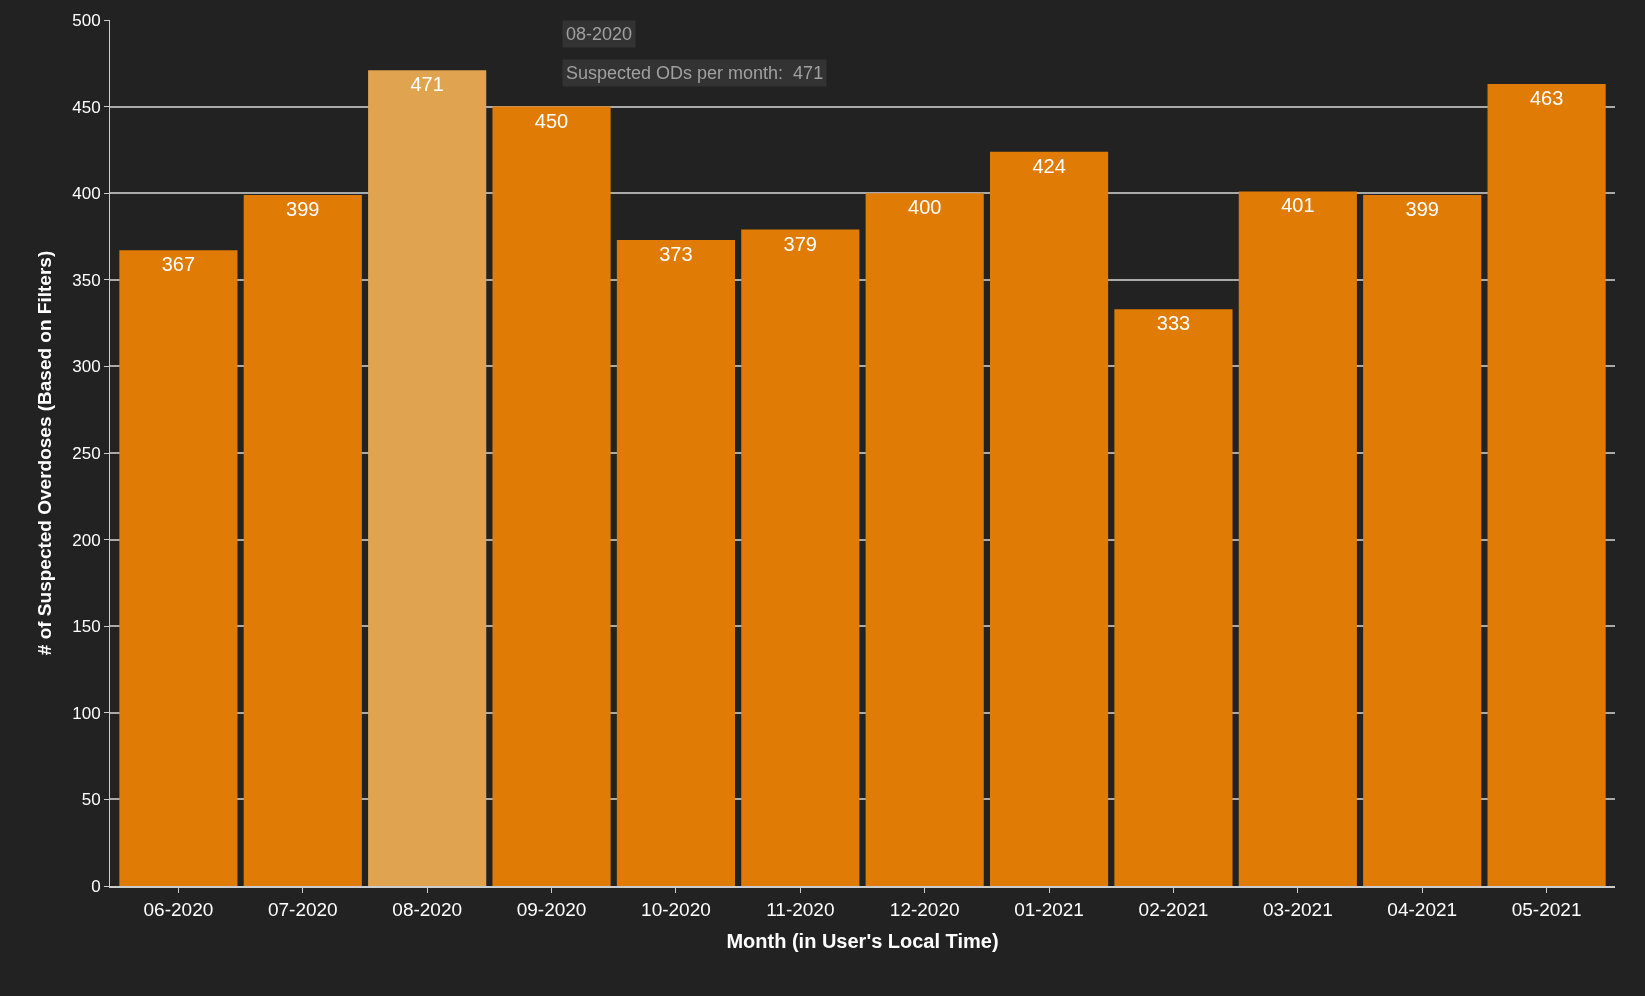  What do you see at coordinates (1173, 323) in the screenshot?
I see `data-label: 333` at bounding box center [1173, 323].